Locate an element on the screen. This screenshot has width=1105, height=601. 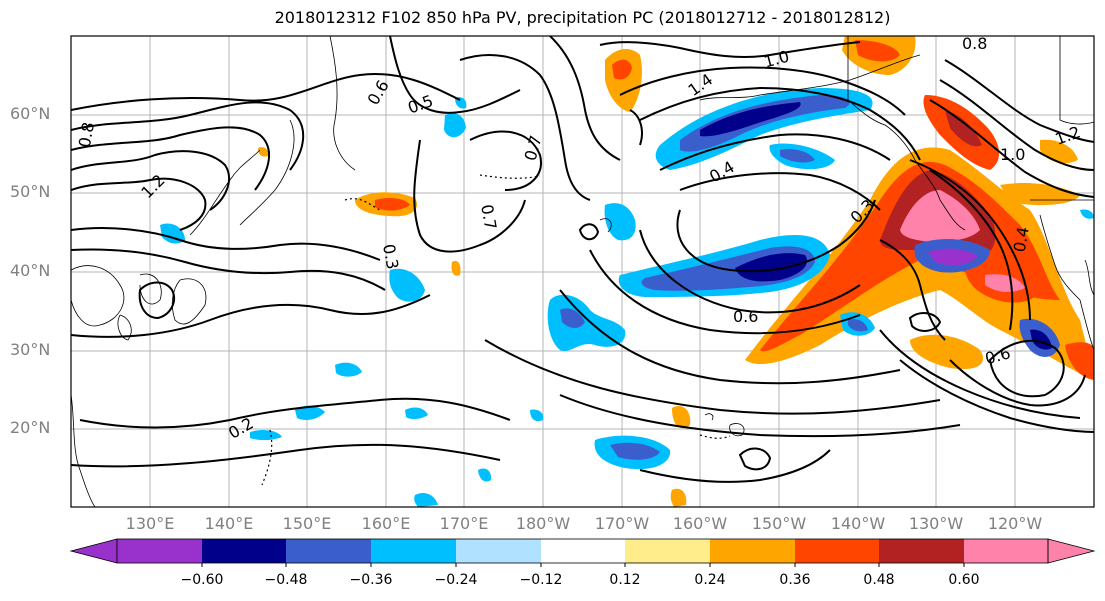
contour-label: 0.4 is located at coordinates (1021, 239).